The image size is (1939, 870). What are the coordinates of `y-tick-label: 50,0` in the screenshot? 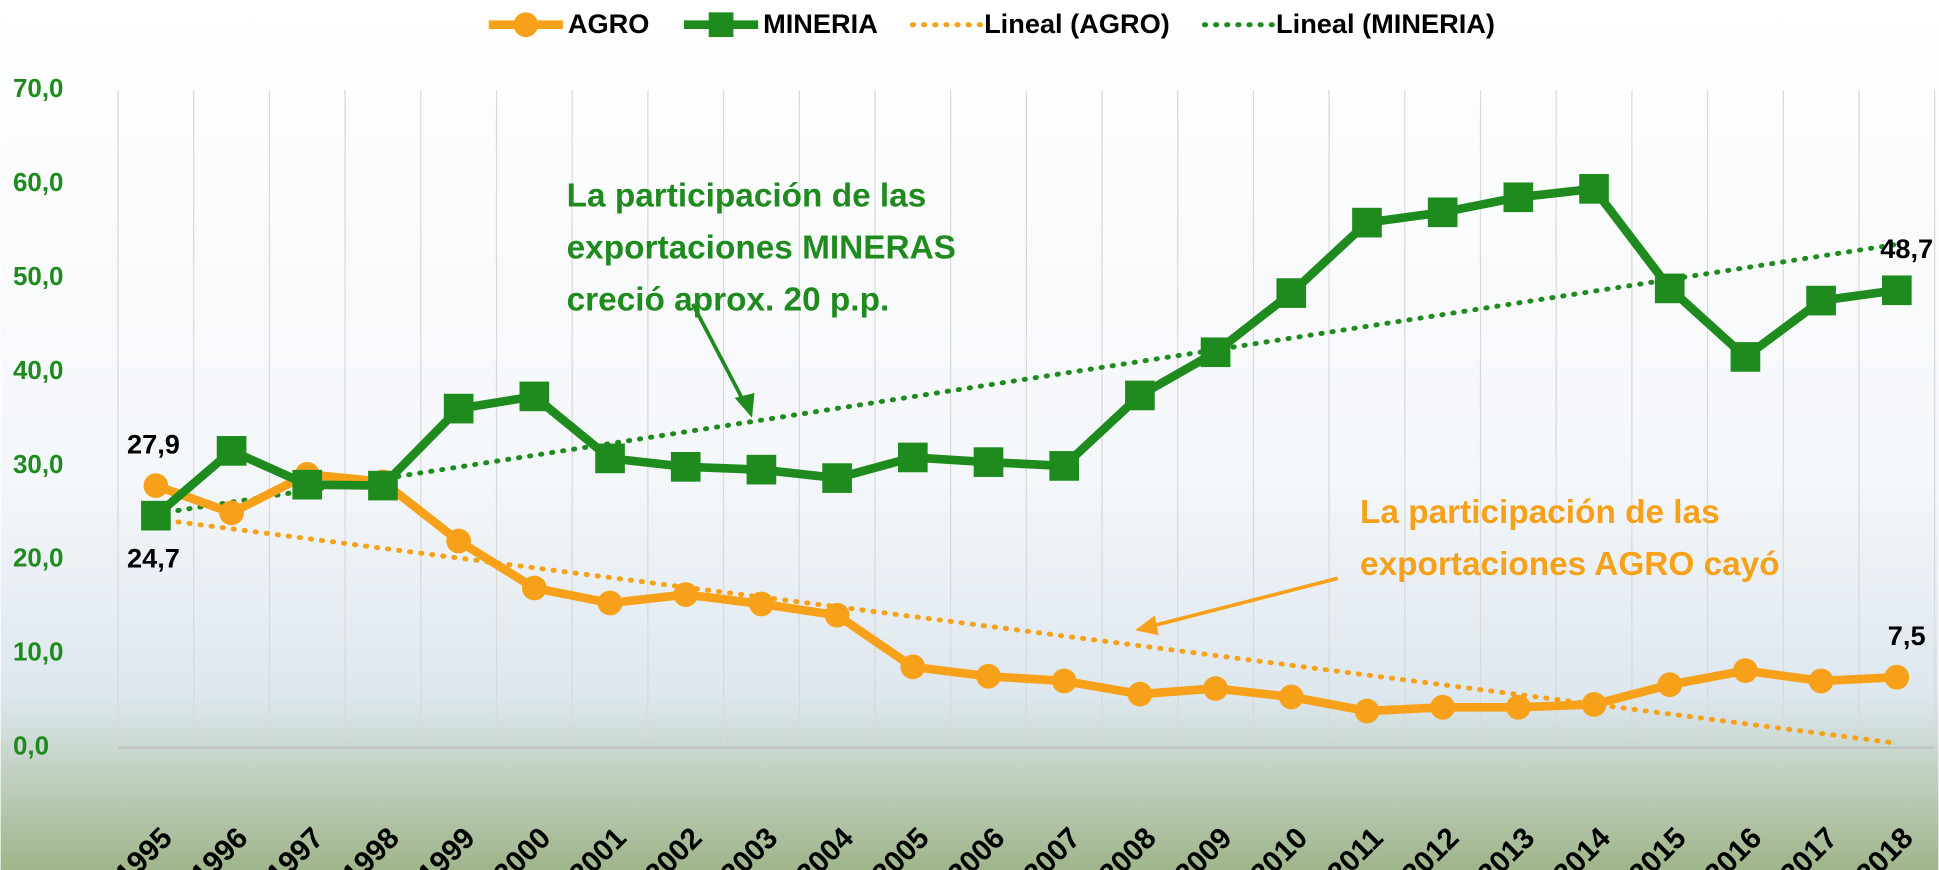 It's located at (38, 277).